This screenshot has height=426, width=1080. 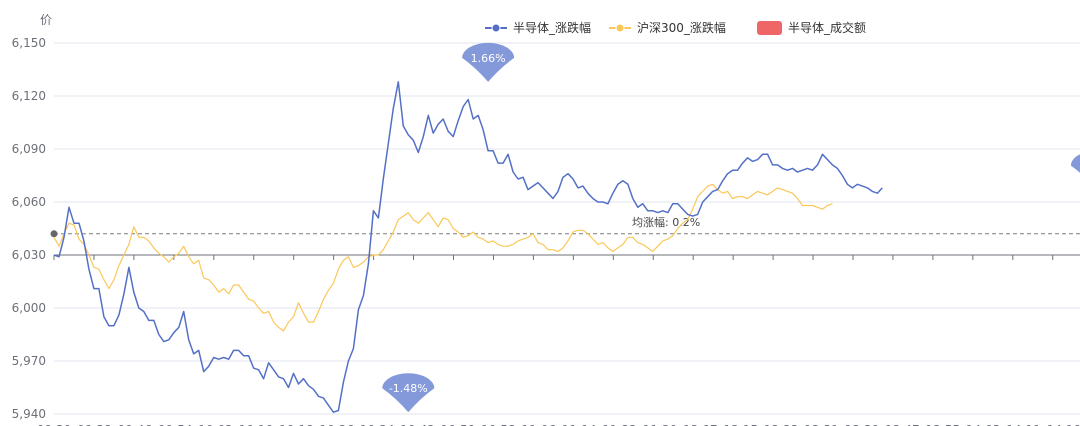 I want to click on legend-label: 沪深300_涨跌幅, so click(x=681, y=27).